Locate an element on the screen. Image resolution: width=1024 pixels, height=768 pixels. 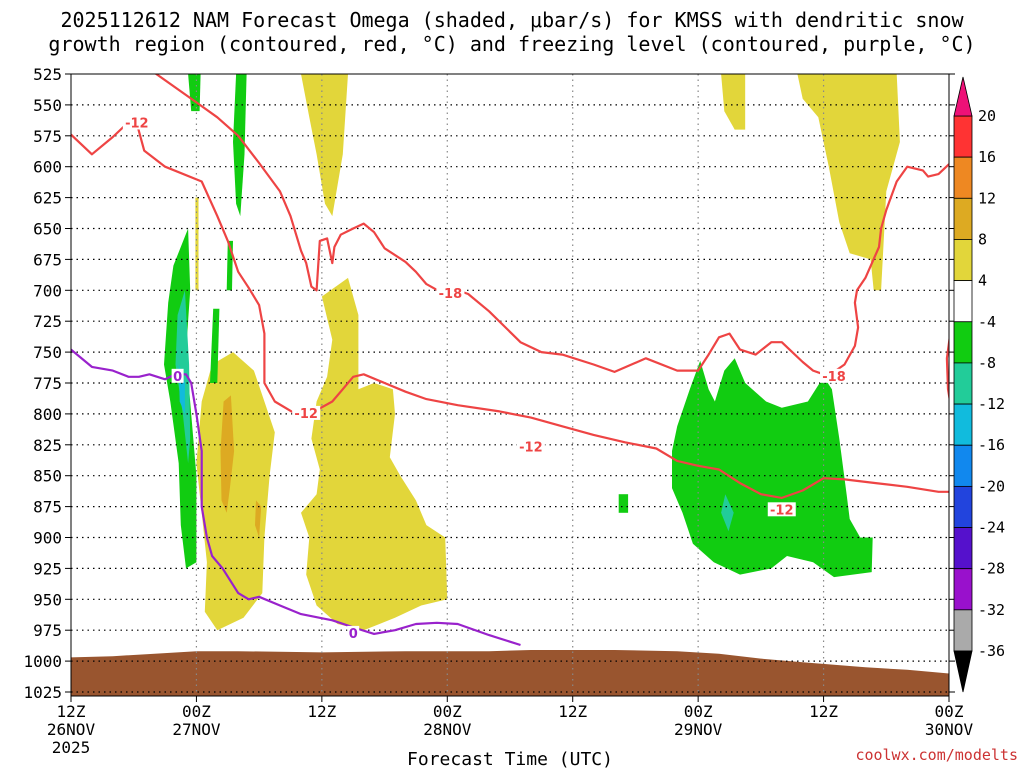
colorbar-label: -16 is located at coordinates (991, 445).